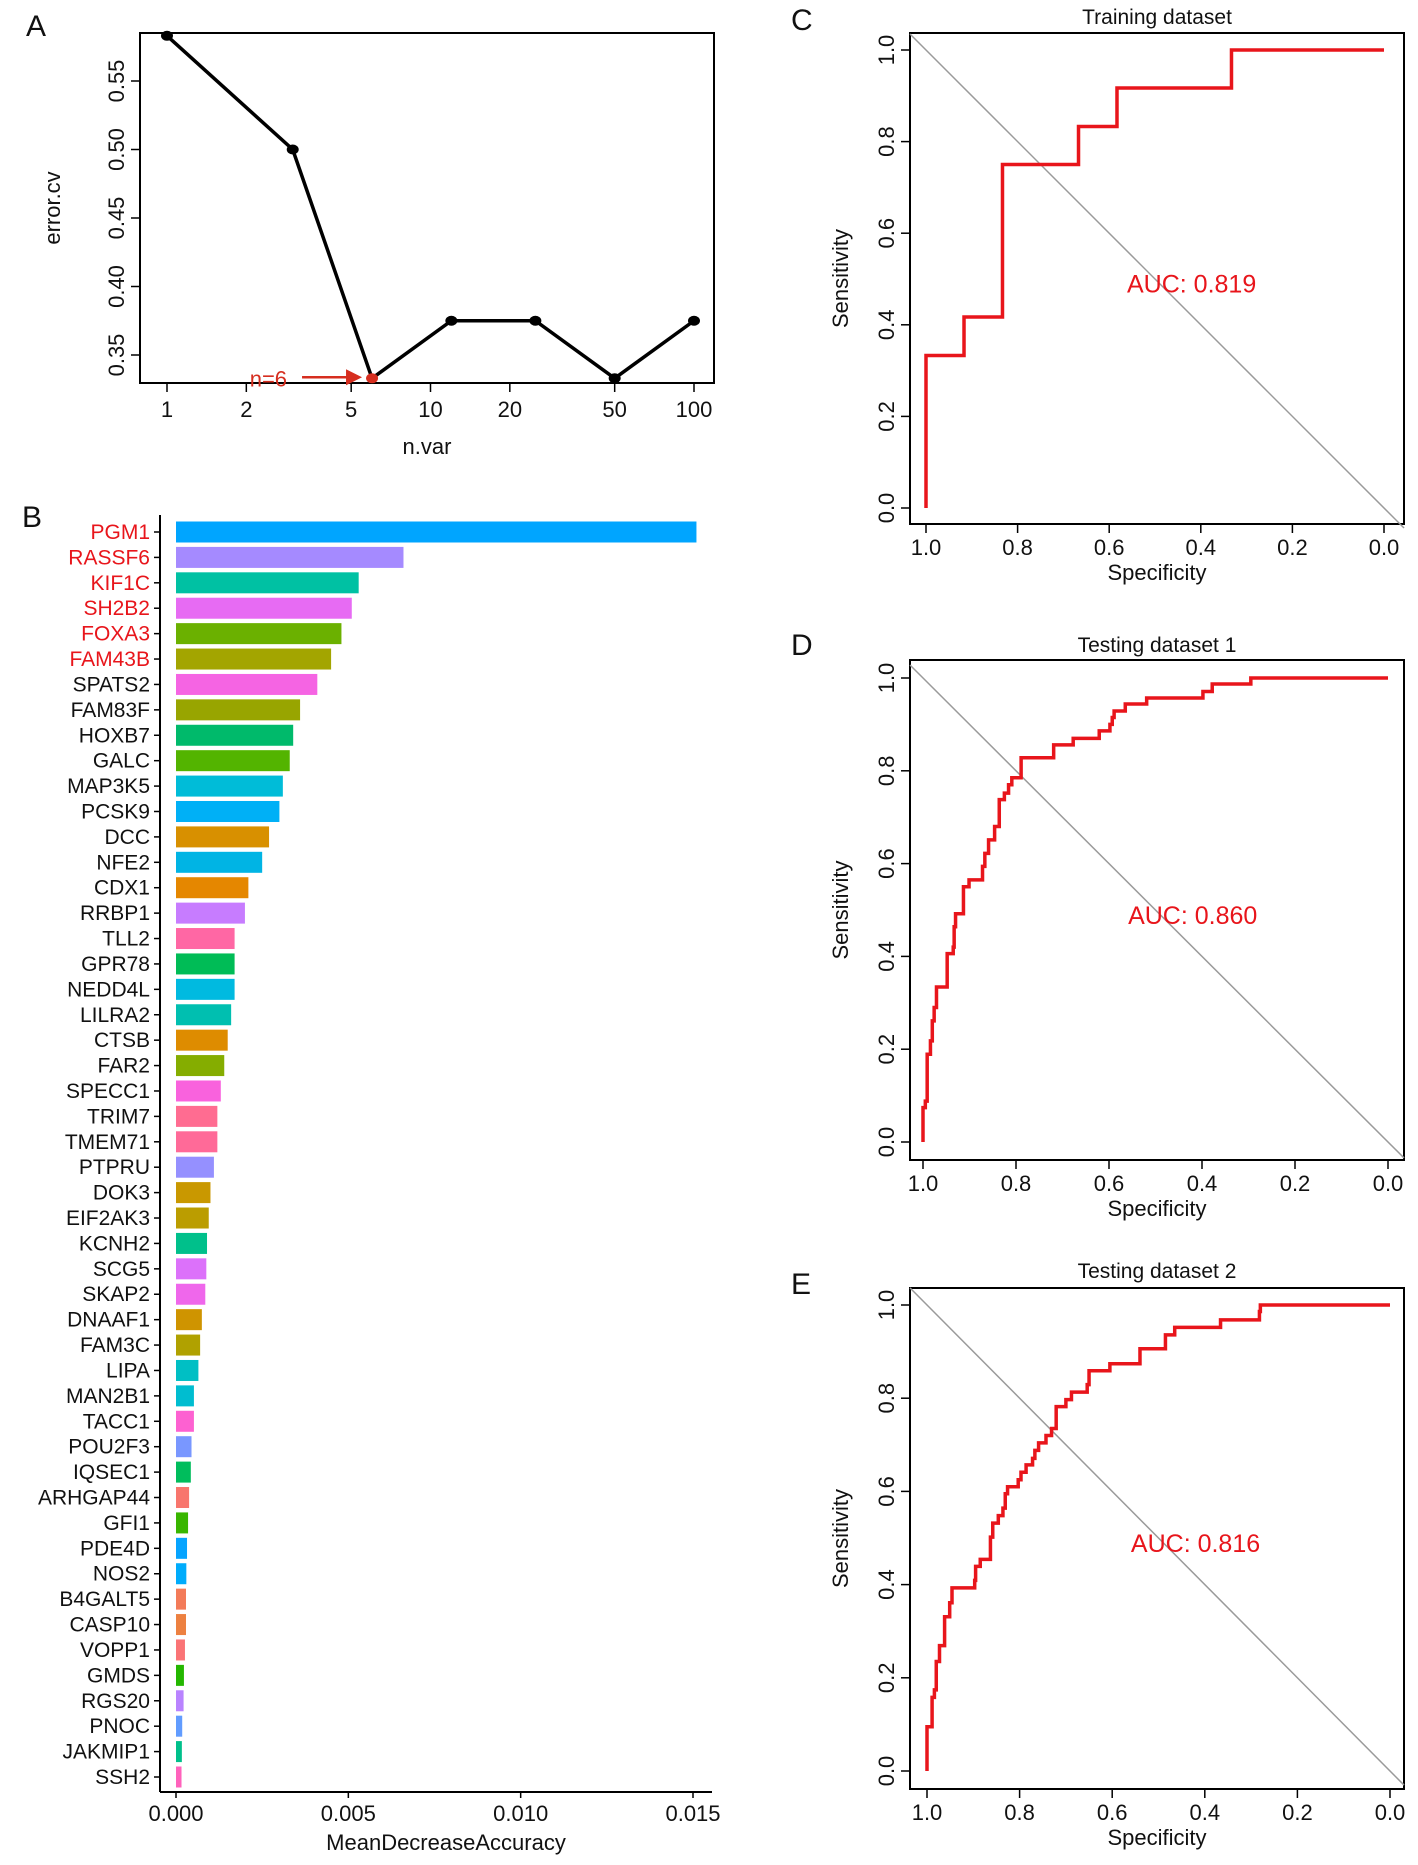  I want to click on gene-label: SPATS2, so click(111, 684).